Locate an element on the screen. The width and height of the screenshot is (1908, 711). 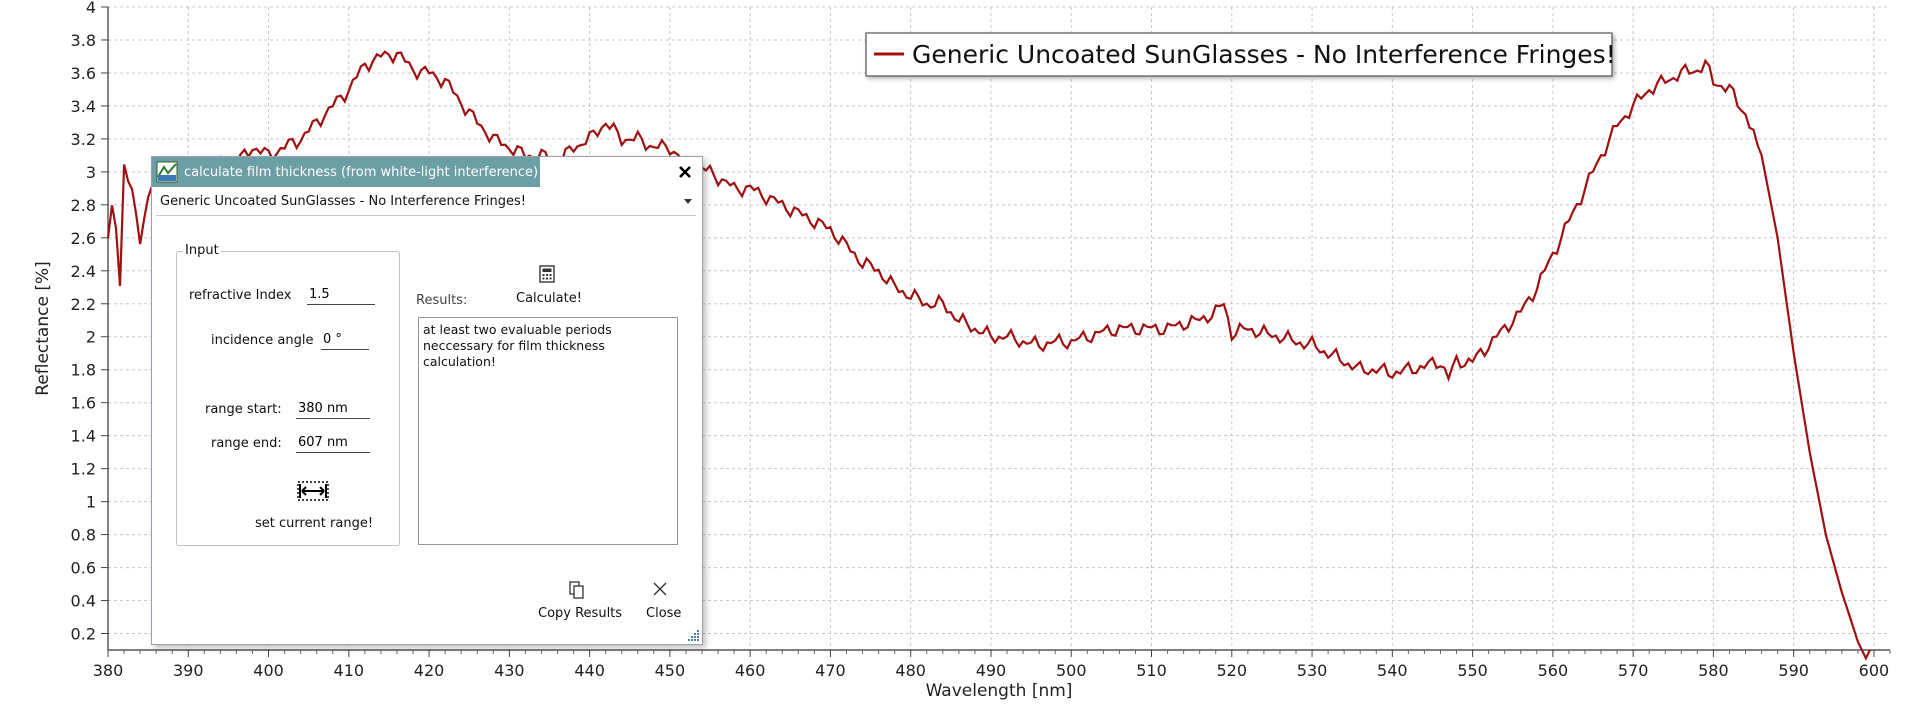
x-tick-label: 420 is located at coordinates (429, 670).